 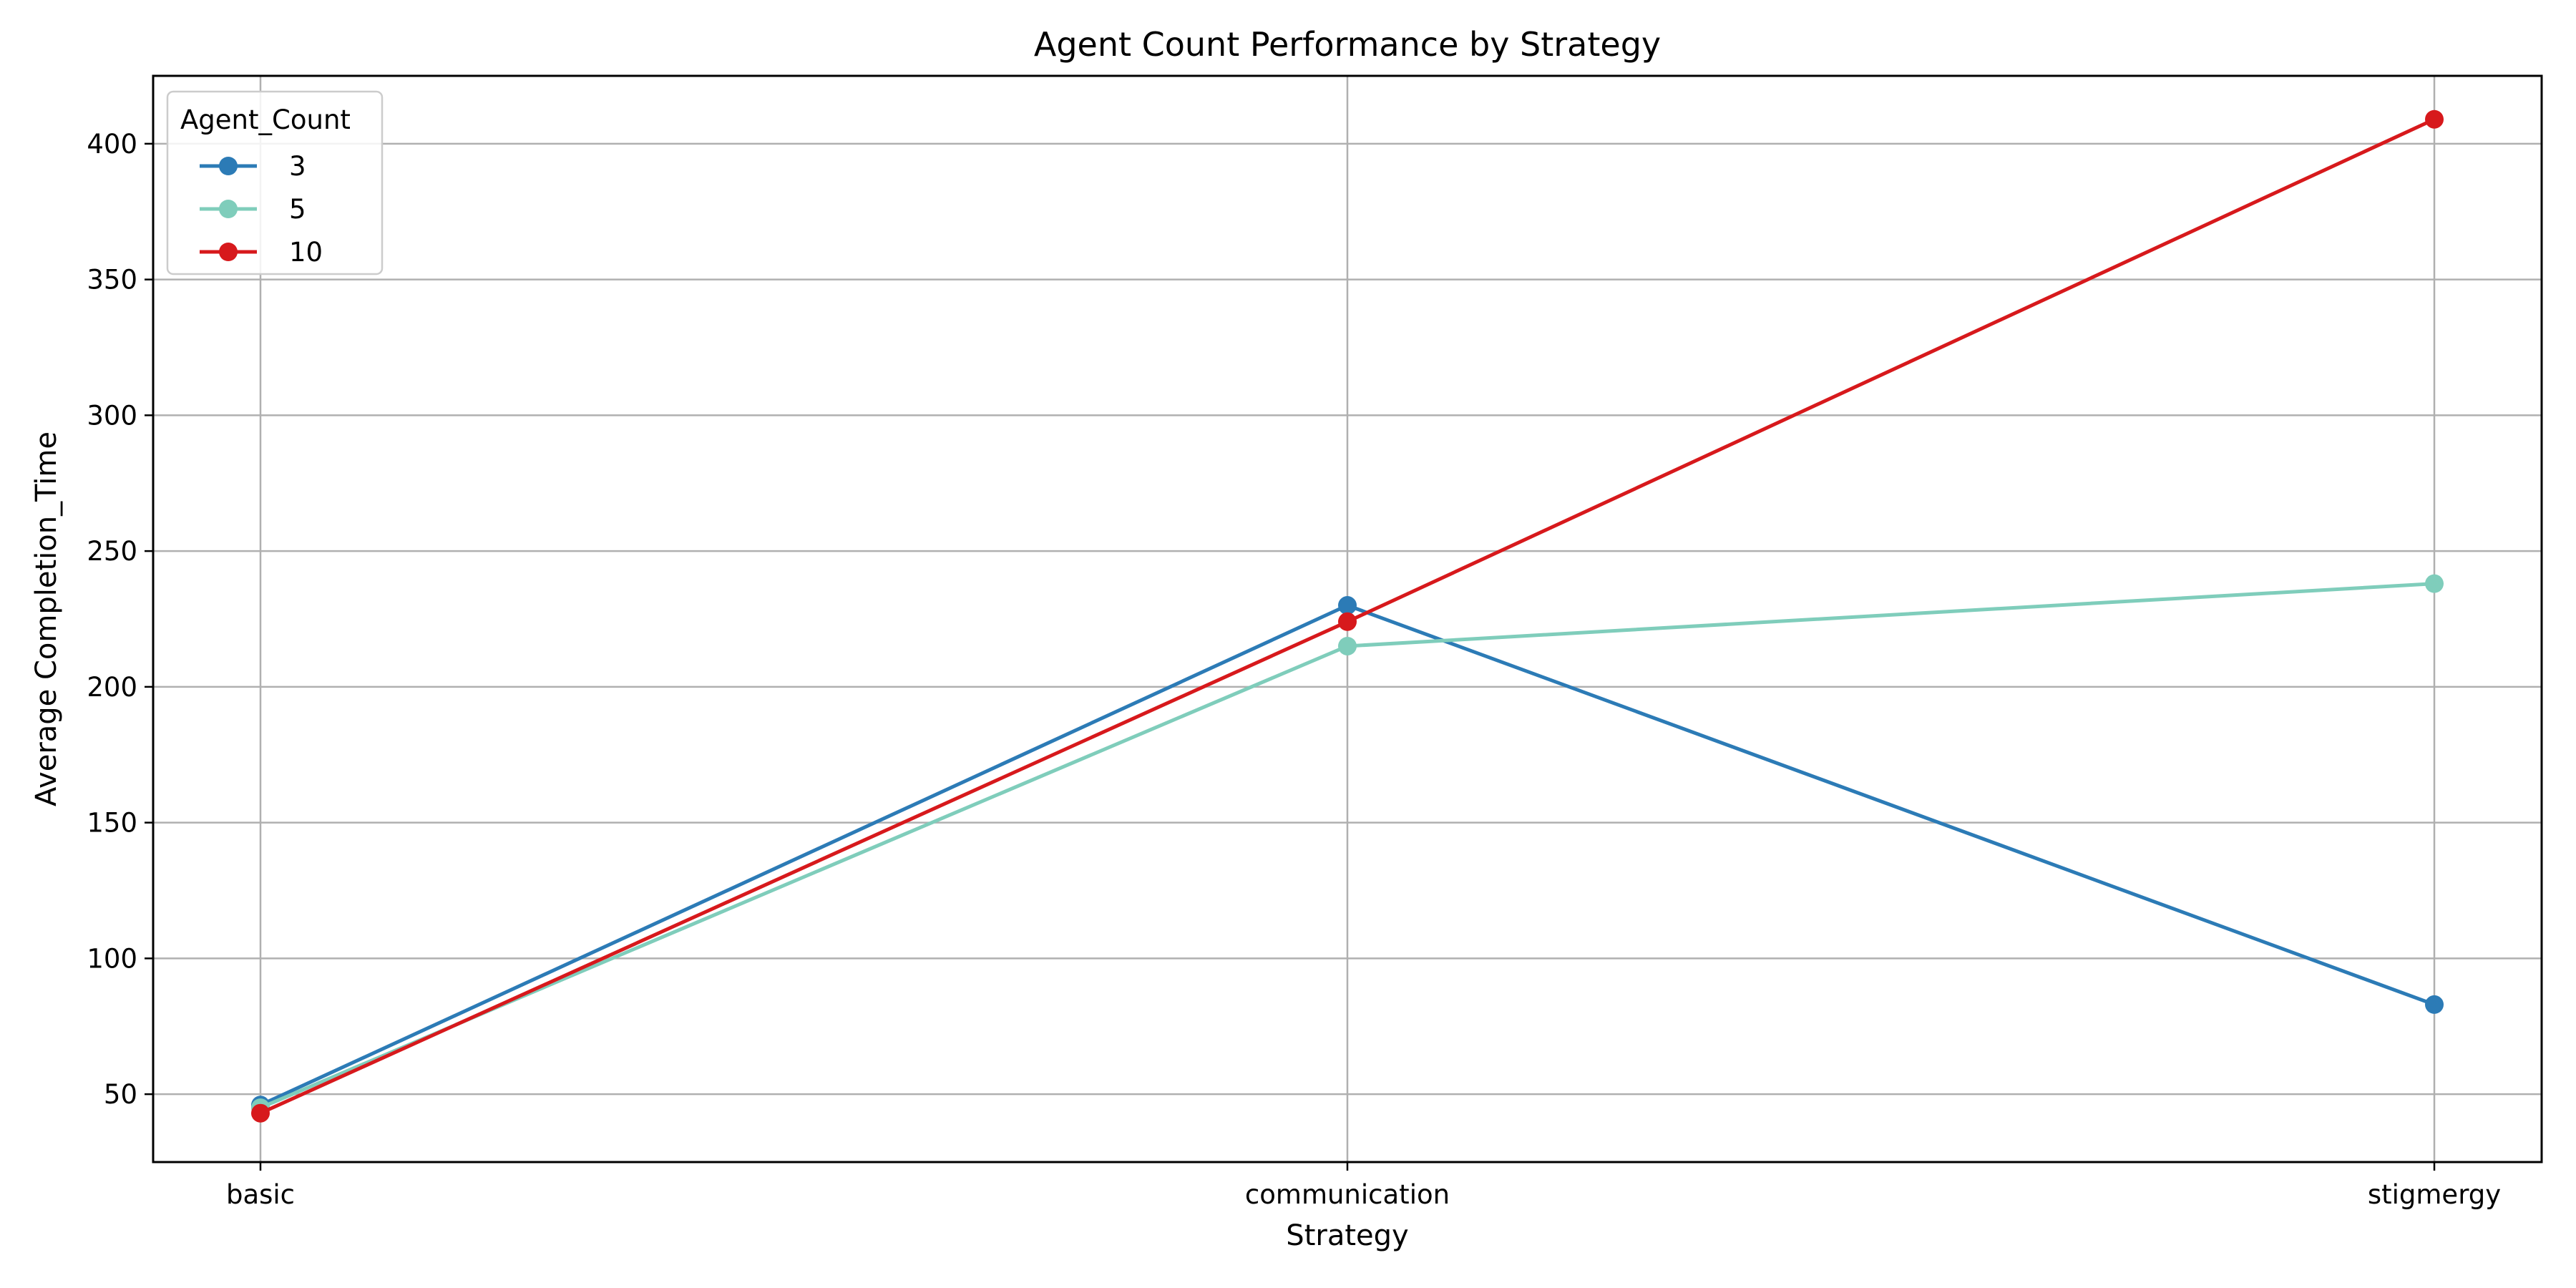 What do you see at coordinates (261, 252) in the screenshot?
I see `legend-item-10: 10` at bounding box center [261, 252].